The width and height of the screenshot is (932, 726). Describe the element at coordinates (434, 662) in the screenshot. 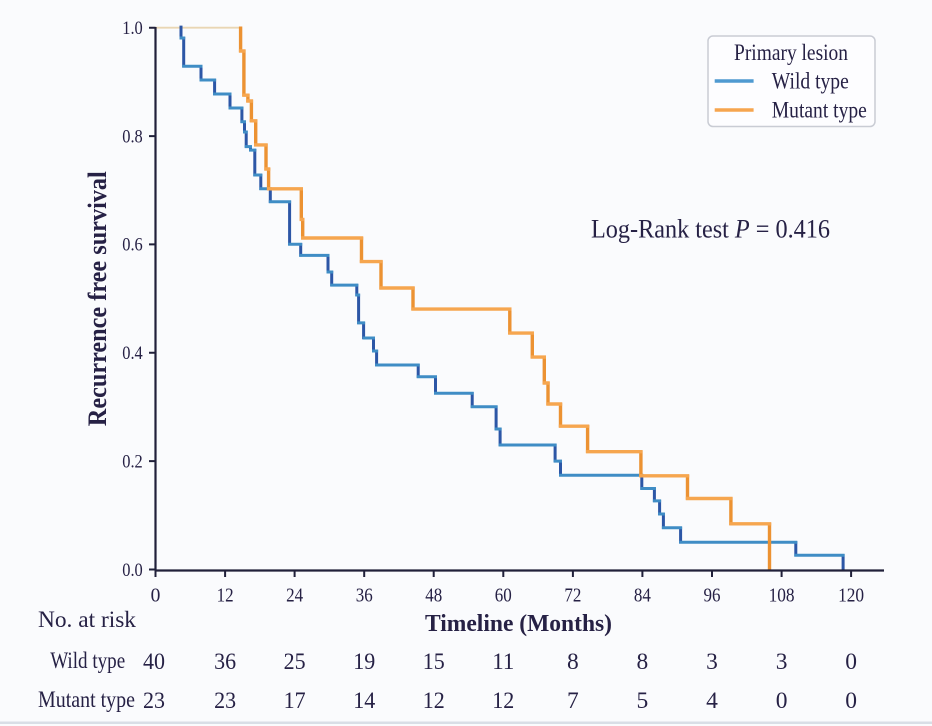

I see `svg-text: 15` at that location.